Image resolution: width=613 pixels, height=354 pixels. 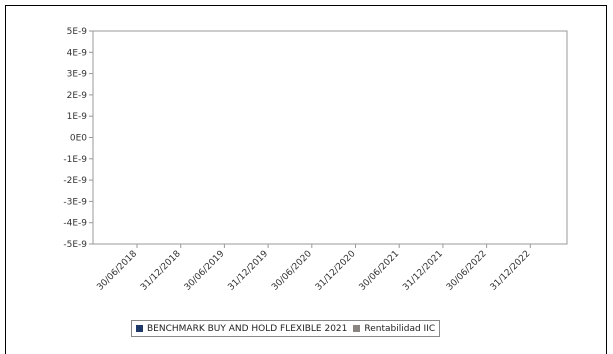 I want to click on y-tick-label: -4E-9, so click(x=75, y=224).